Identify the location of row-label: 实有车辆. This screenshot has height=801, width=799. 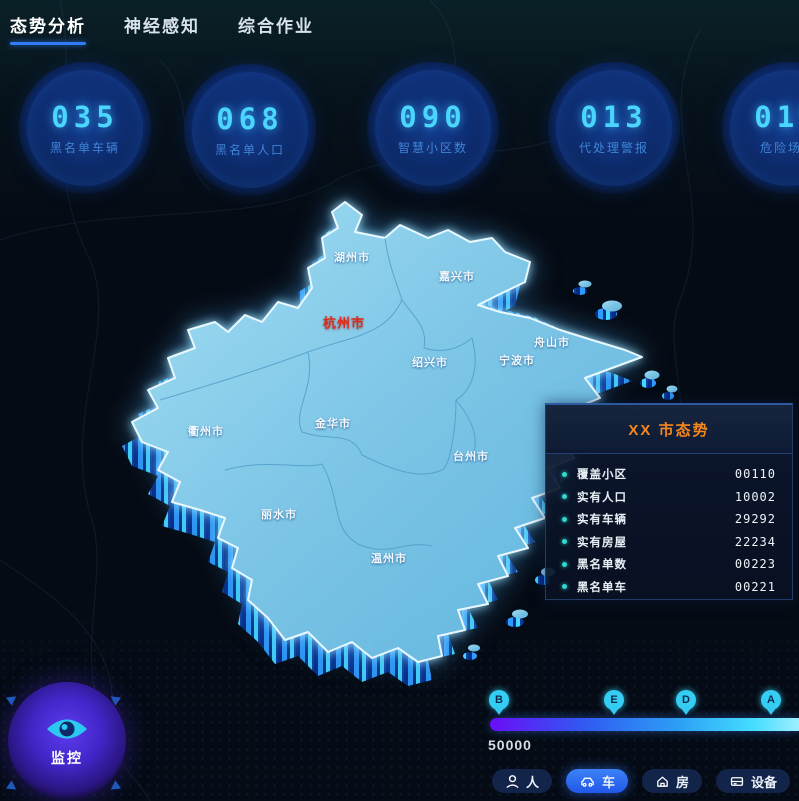
(602, 520).